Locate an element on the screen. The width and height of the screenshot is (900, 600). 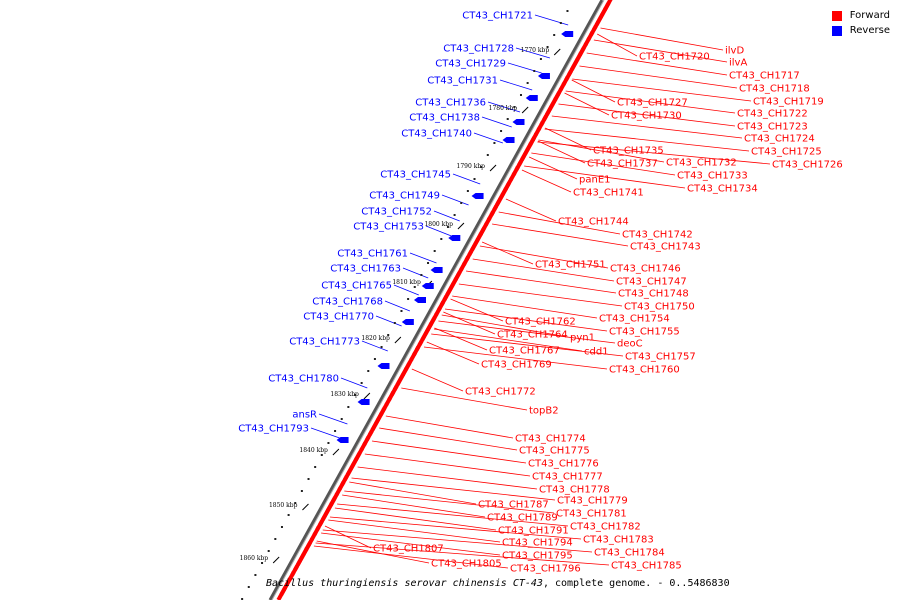
forward-gene-label: CT43_CH1746 is located at coordinates (645, 269).